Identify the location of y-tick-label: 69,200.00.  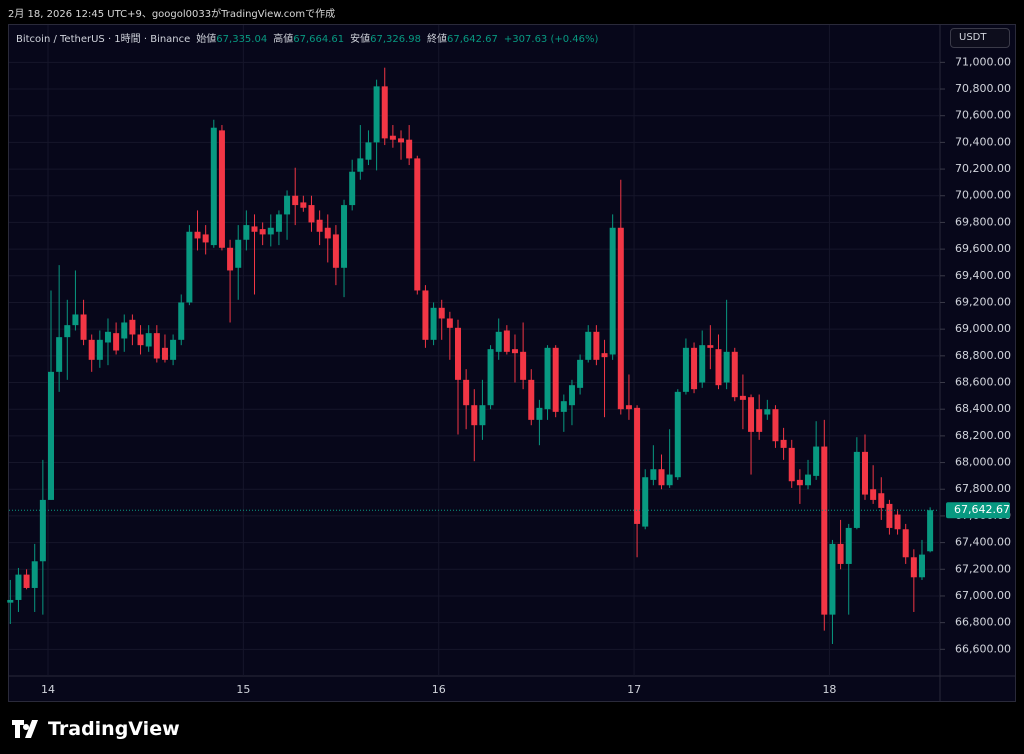
(983, 301).